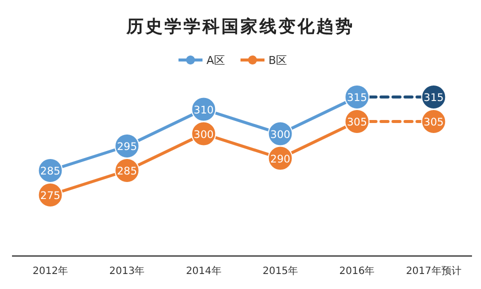  What do you see at coordinates (127, 147) in the screenshot?
I see `data-label: 295` at bounding box center [127, 147].